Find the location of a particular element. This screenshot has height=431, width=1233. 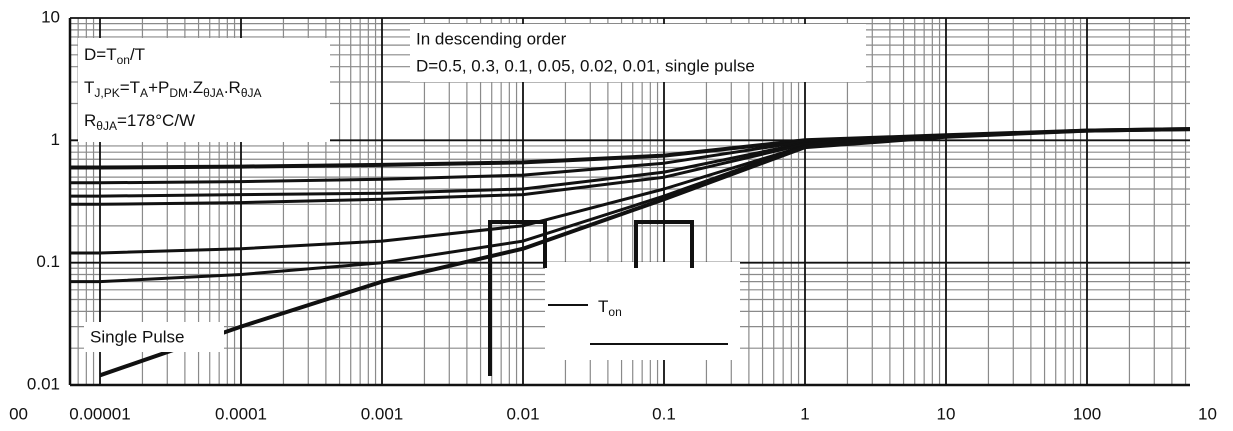

x-tick-label: 1 is located at coordinates (804, 413).